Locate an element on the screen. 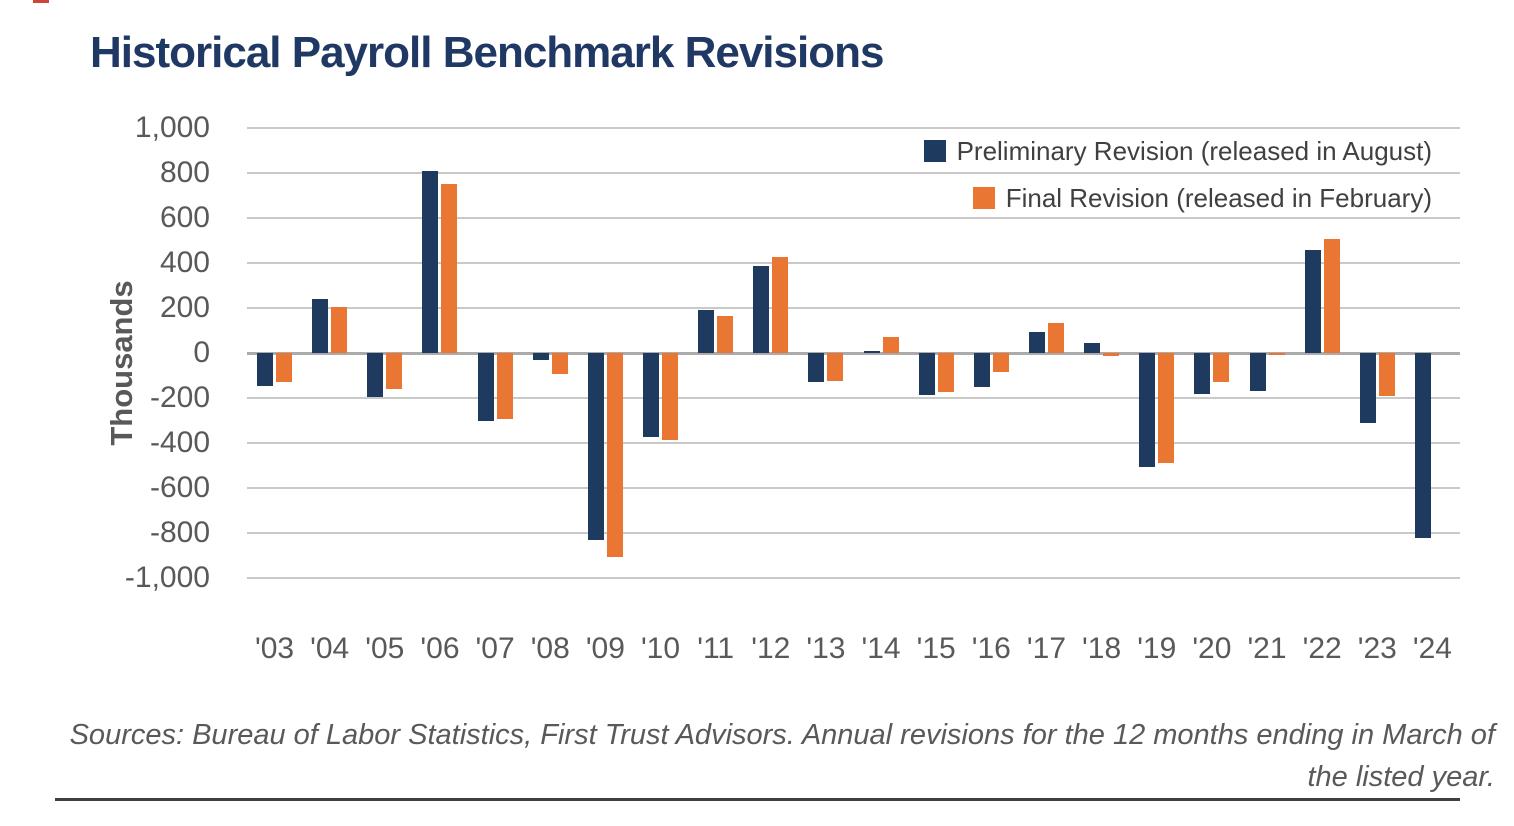 The width and height of the screenshot is (1514, 826). y-tick-label: -200 is located at coordinates (179, 397).